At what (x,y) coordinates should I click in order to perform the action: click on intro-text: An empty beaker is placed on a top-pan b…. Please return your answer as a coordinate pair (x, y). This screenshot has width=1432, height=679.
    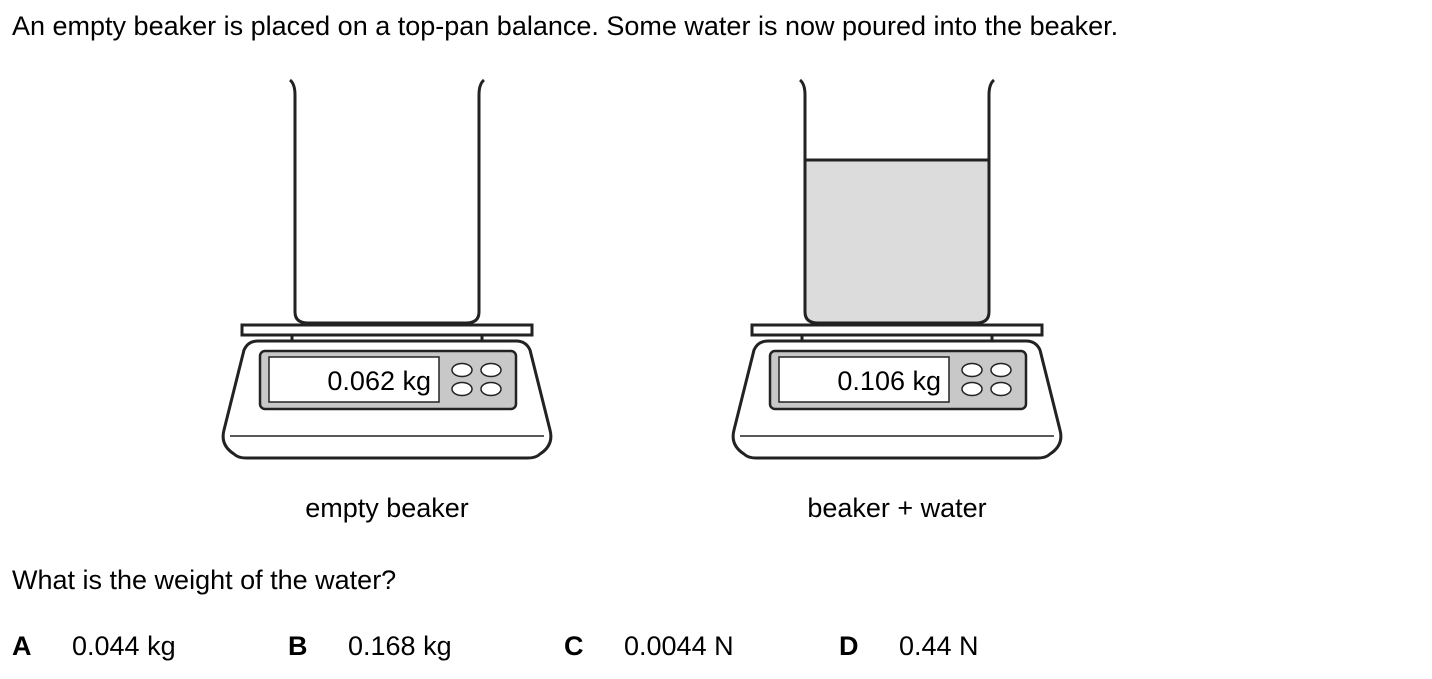
    Looking at the image, I should click on (565, 26).